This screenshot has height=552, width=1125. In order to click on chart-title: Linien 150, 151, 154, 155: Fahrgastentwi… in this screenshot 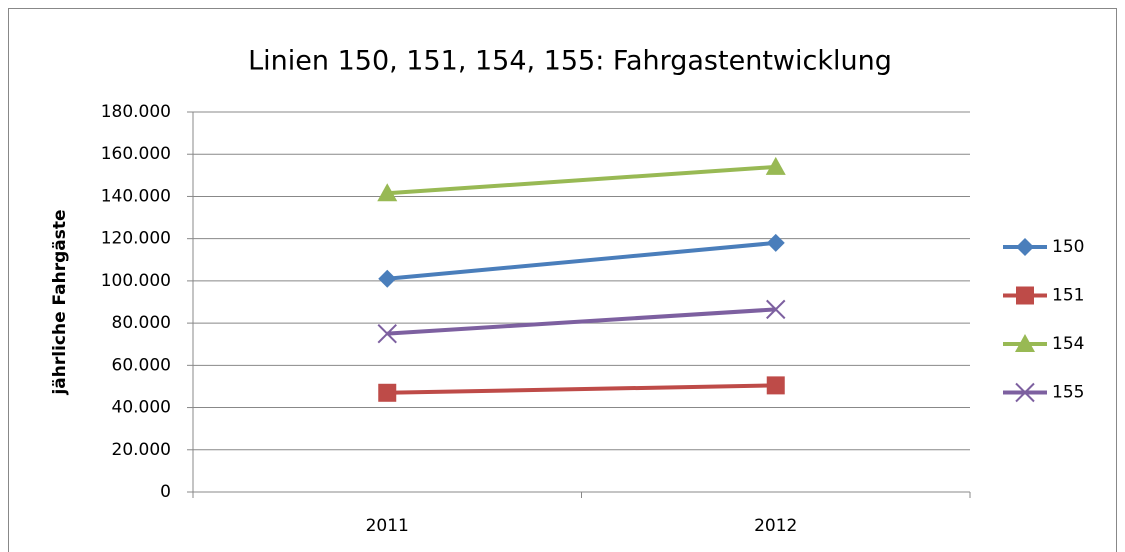, I will do `click(570, 61)`.